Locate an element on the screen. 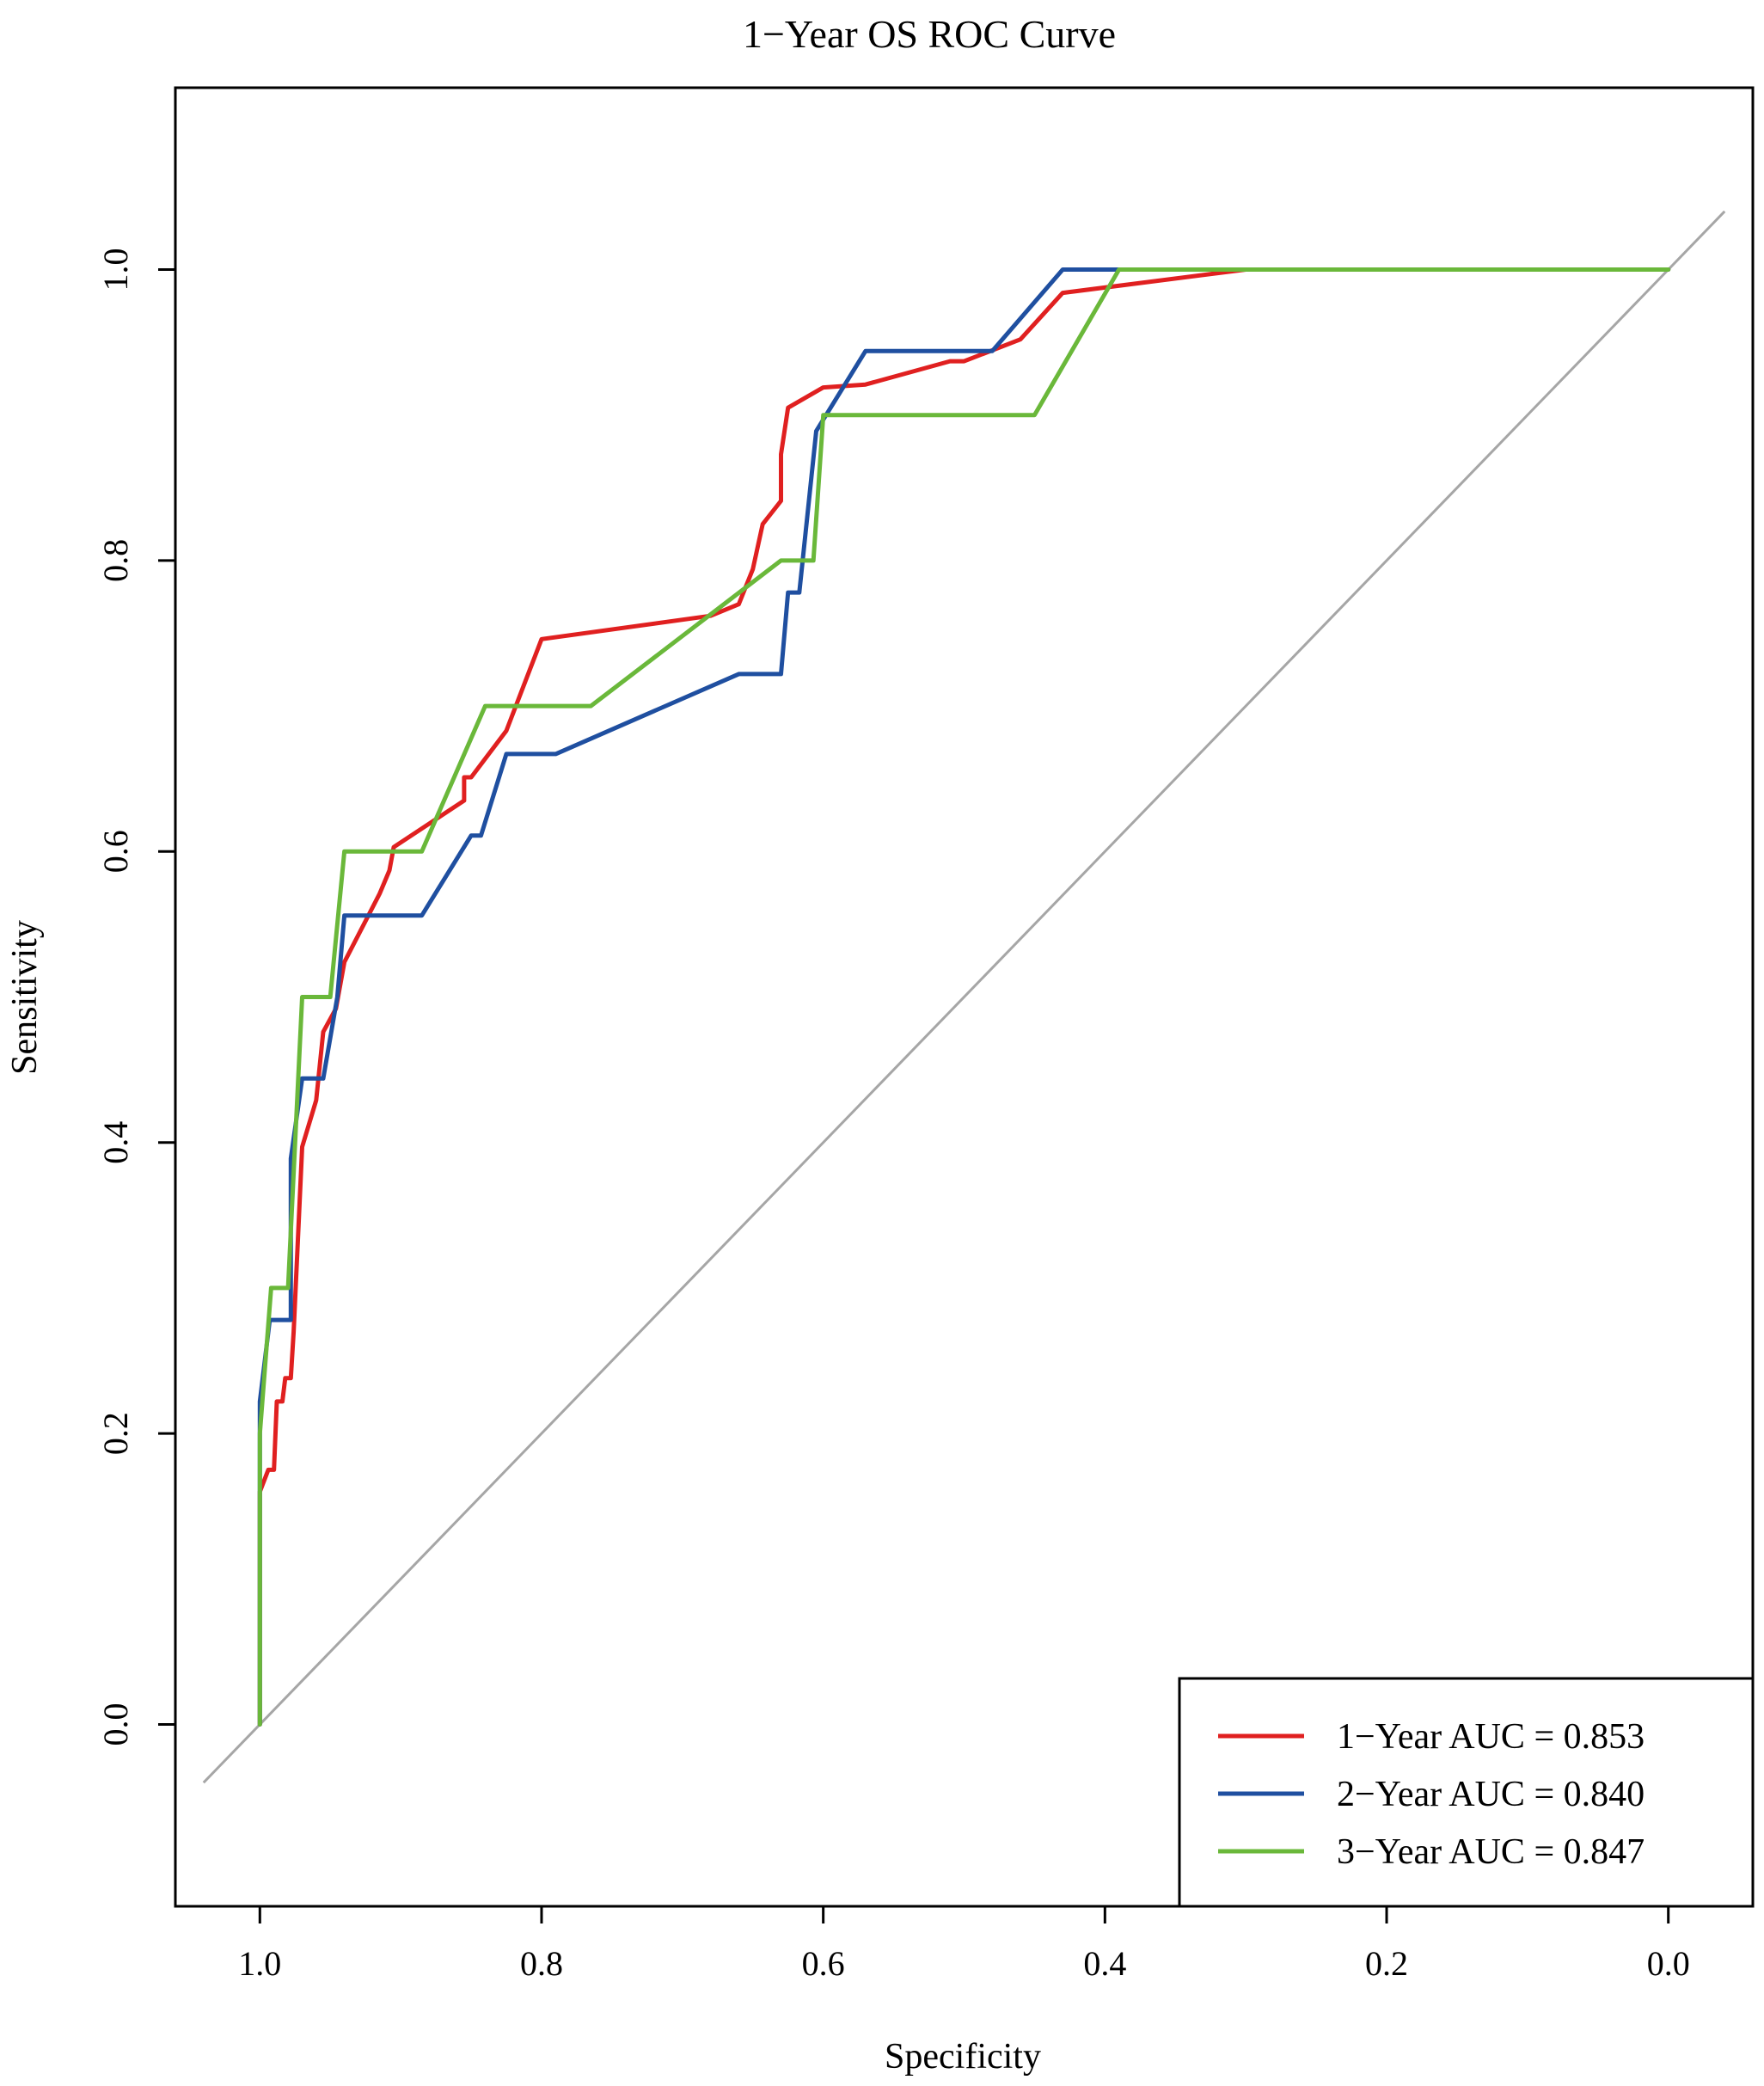  y-axis-title: Sensitivity is located at coordinates (25, 997).